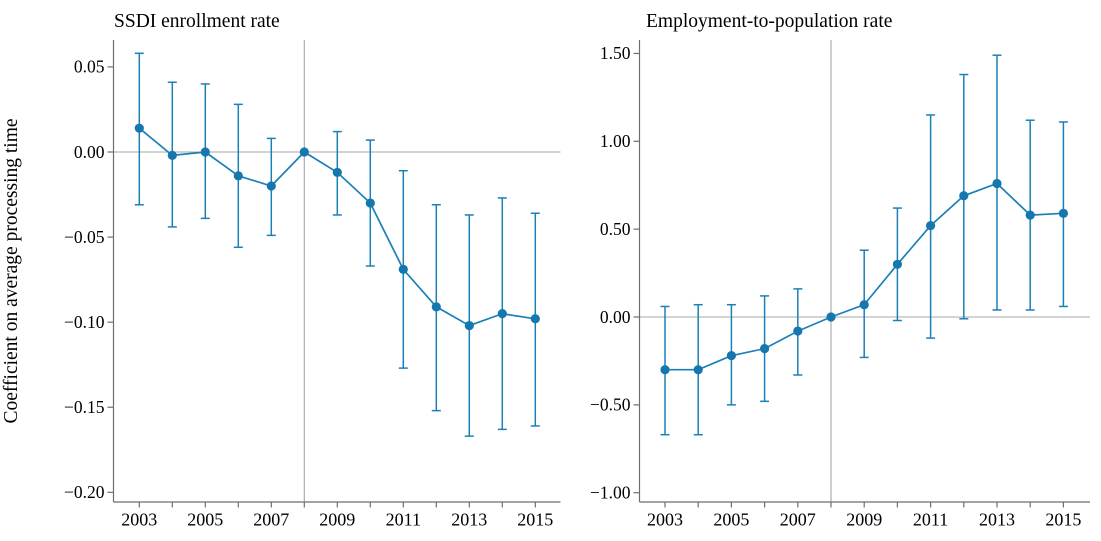 Image resolution: width=1101 pixels, height=541 pixels. I want to click on y-tick-label: −0.50, so click(610, 405).